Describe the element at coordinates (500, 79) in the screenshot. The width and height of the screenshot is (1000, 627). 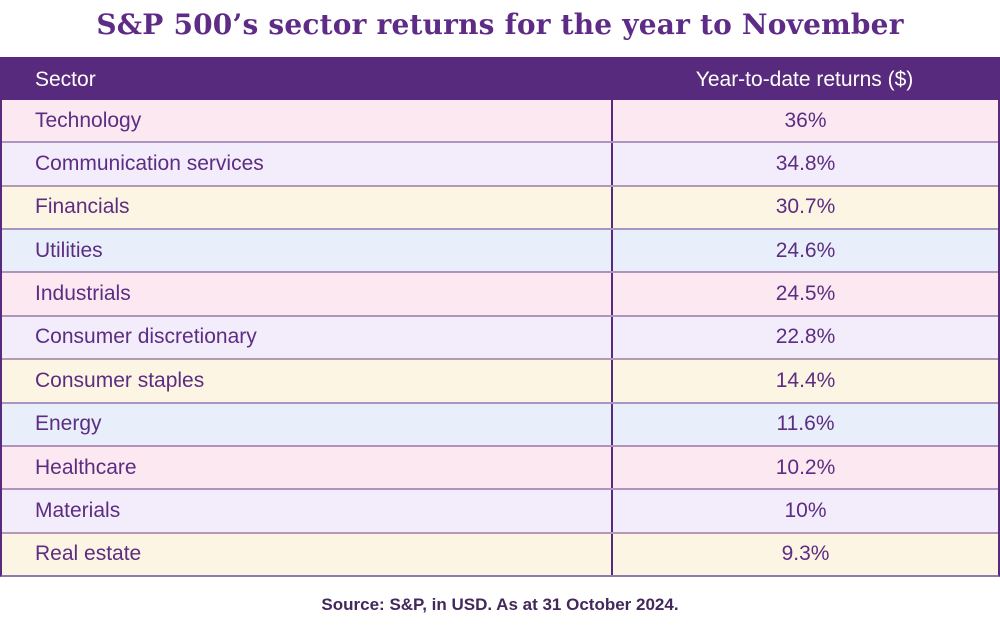
I see `table-header-row: Sector Year-to-date returns ($)` at that location.